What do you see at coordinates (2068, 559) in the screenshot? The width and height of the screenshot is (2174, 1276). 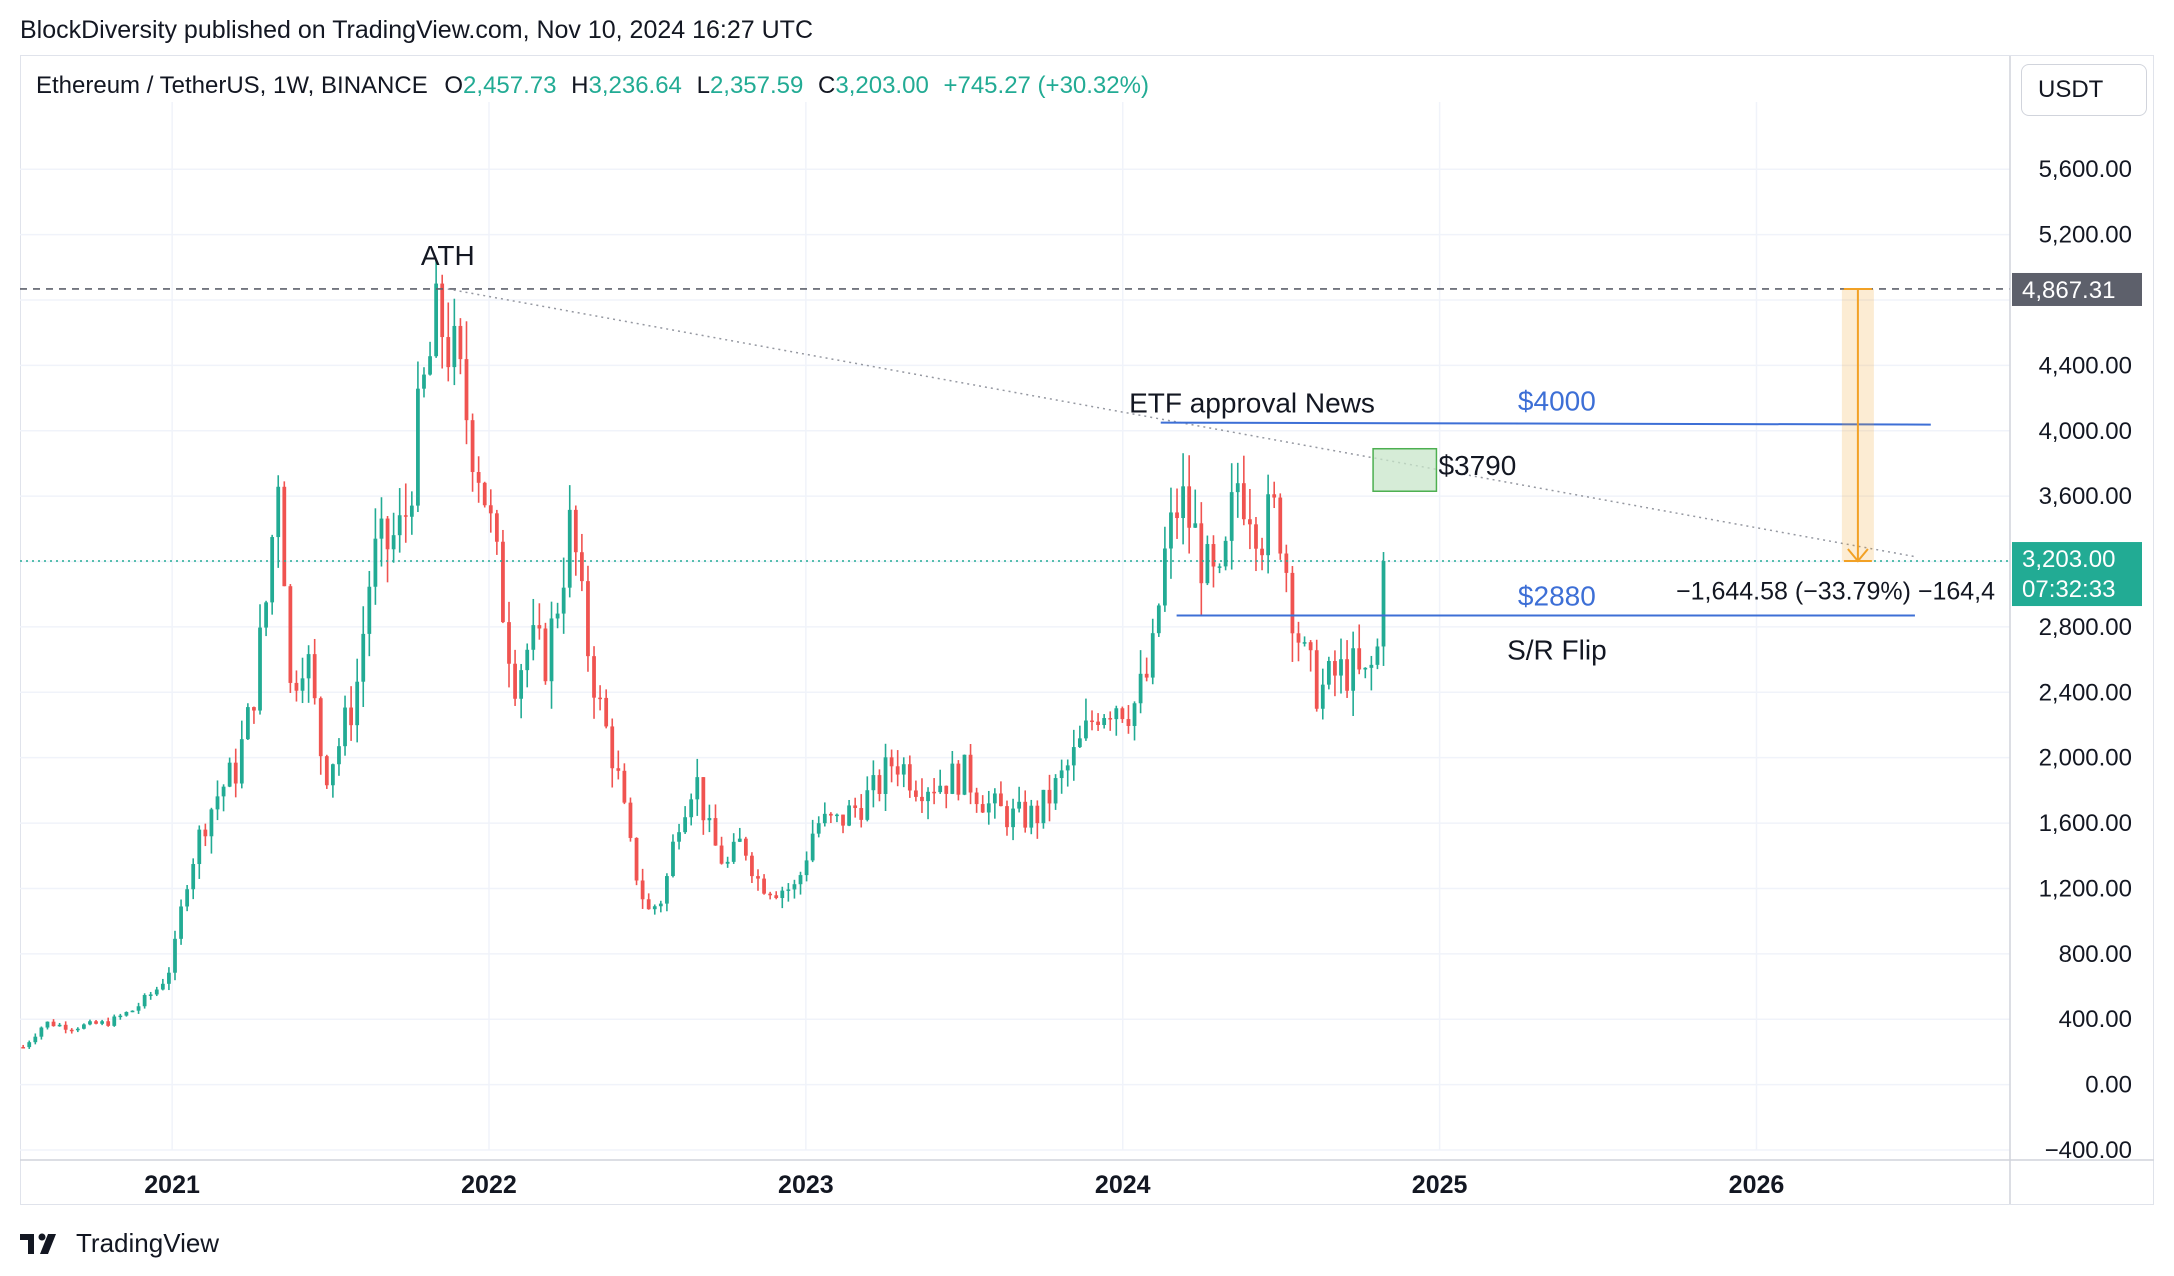 I see `current-price-tag-text: 3,203.00` at bounding box center [2068, 559].